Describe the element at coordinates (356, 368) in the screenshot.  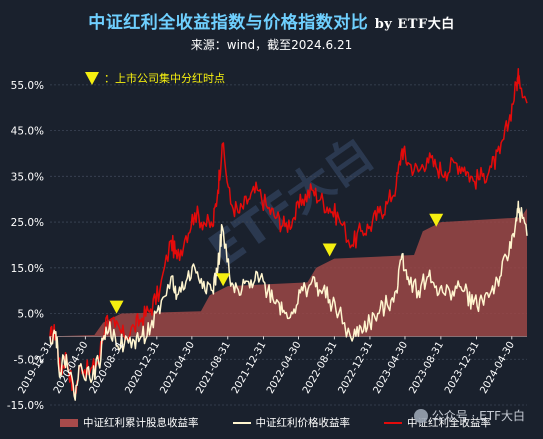
I see `x-tick-label: 2022-12-31` at that location.